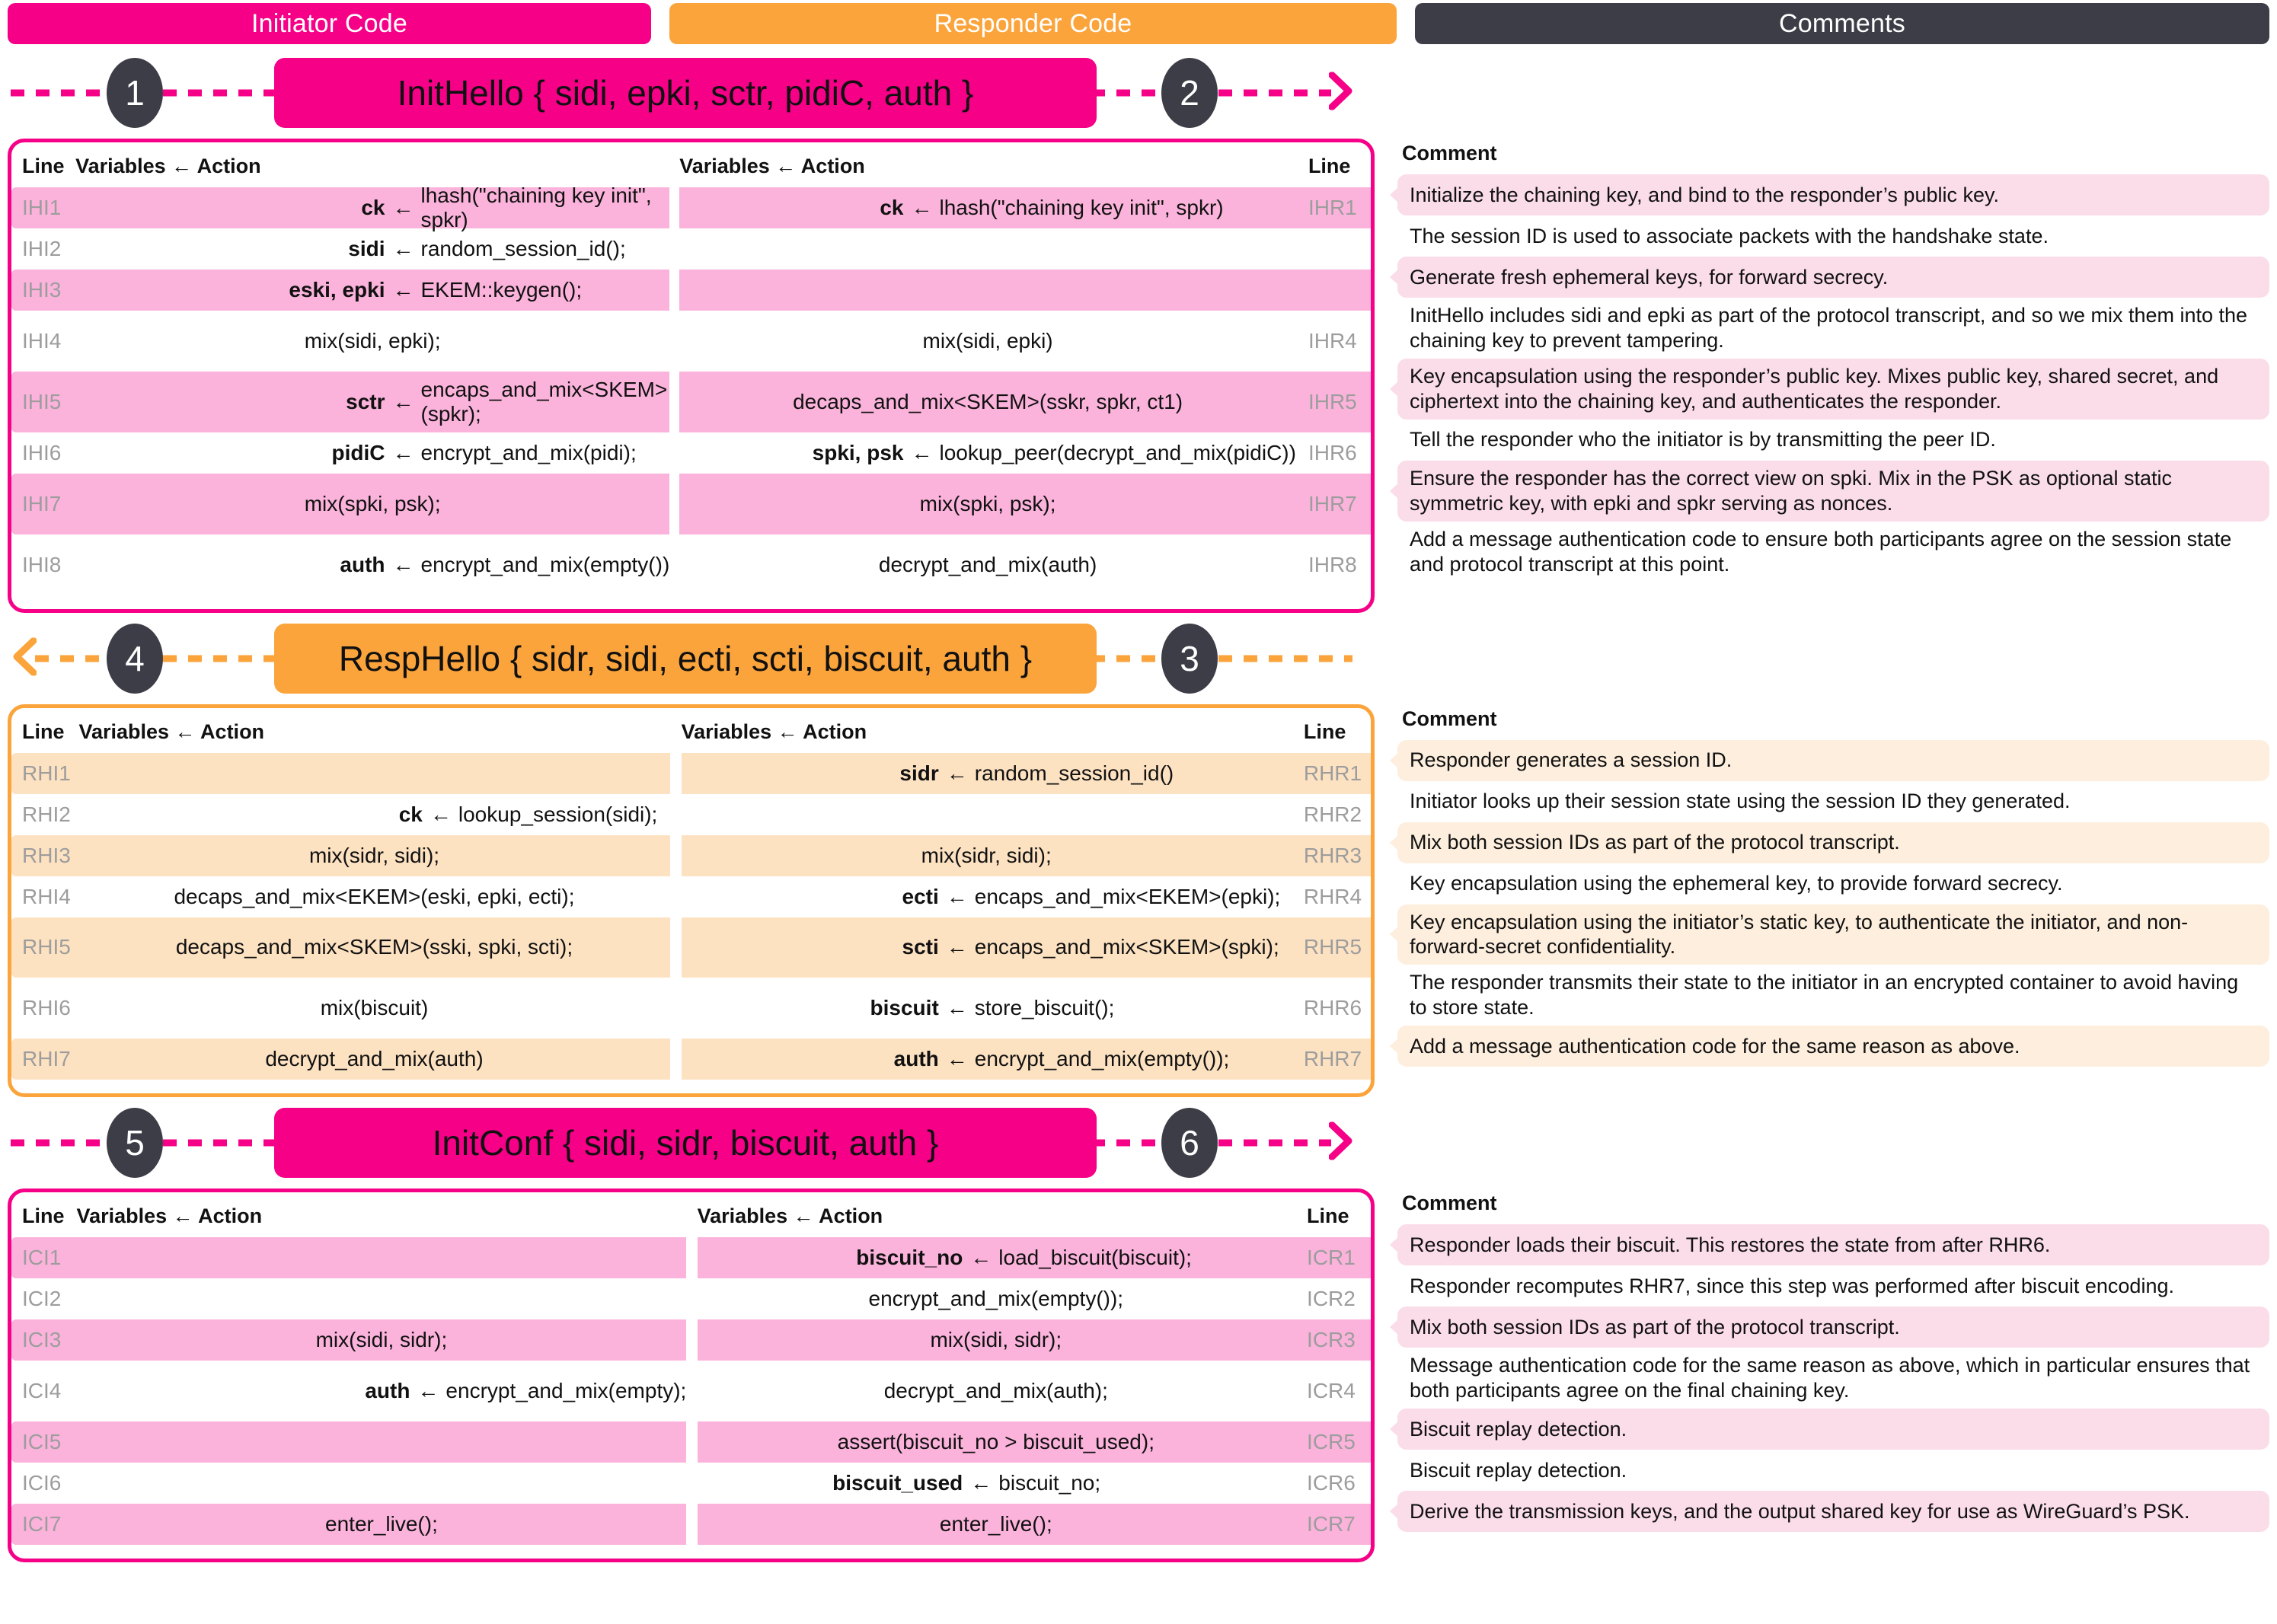 This screenshot has width=2277, height=1624. I want to click on line-label-responder: RHR4, so click(1332, 896).